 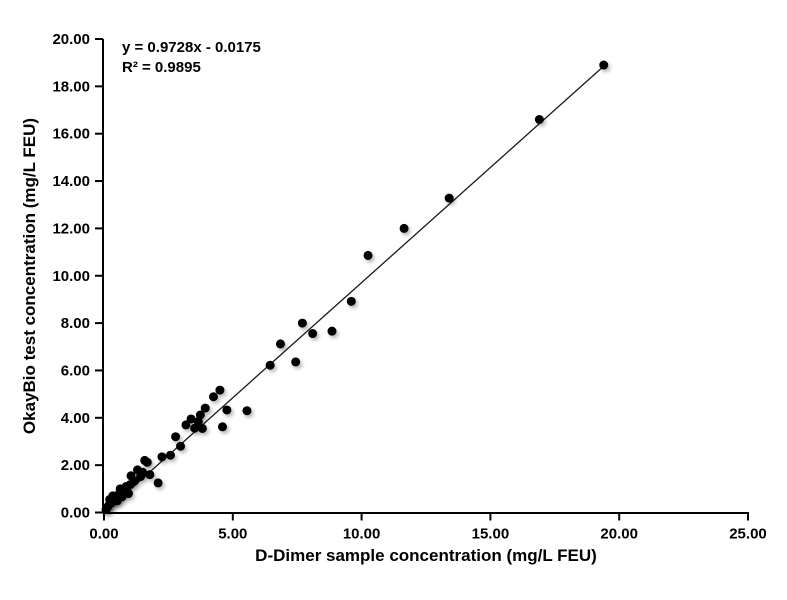 I want to click on x-axis-tick-label: 0.00, so click(x=103, y=534).